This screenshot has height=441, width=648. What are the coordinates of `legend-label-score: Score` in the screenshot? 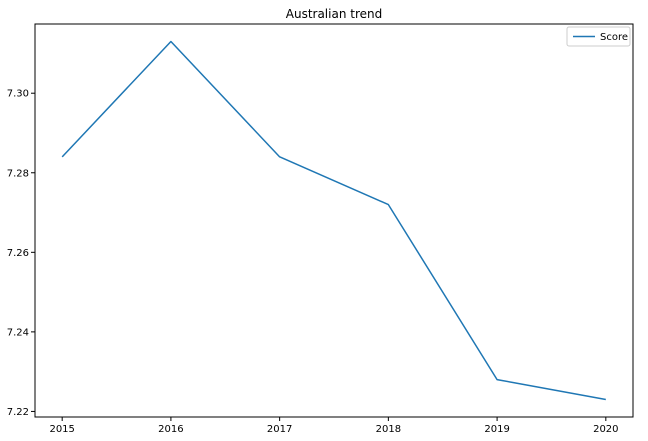 It's located at (614, 37).